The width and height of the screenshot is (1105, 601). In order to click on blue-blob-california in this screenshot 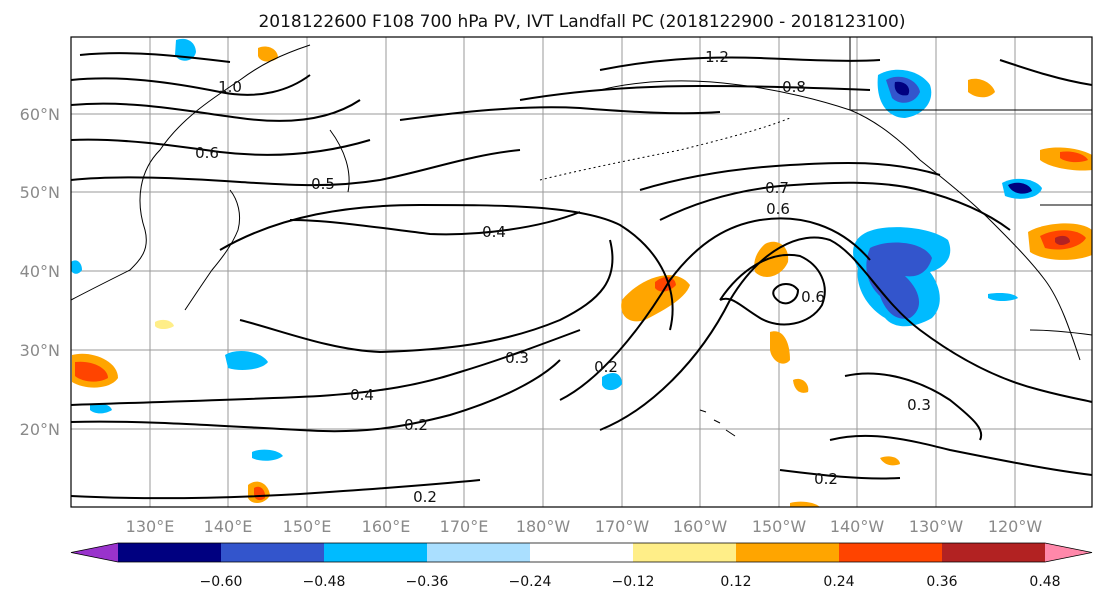, I will do `click(1003, 297)`.